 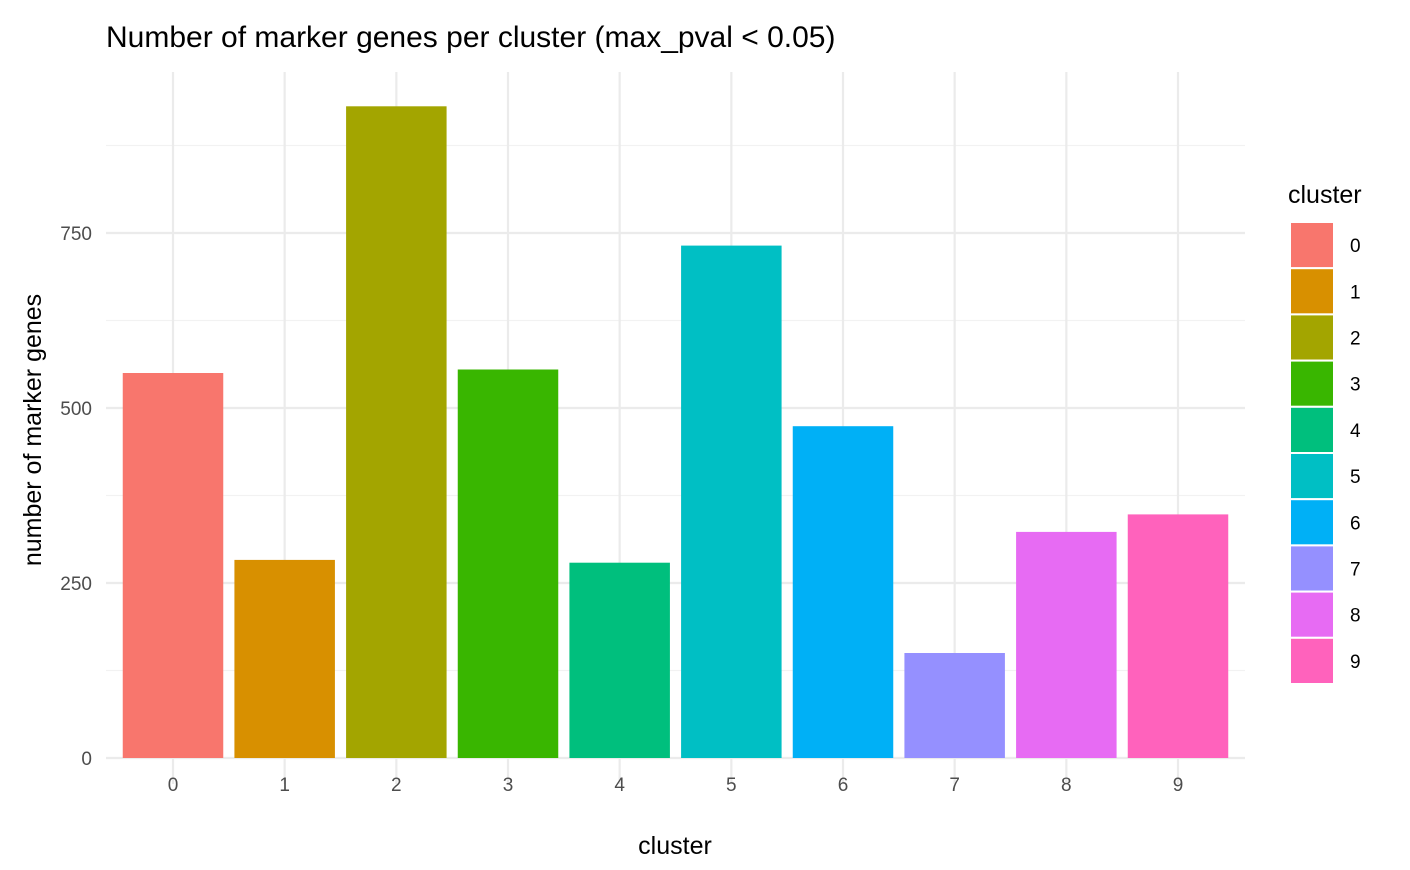 I want to click on x-tick-label: 7, so click(x=954, y=785).